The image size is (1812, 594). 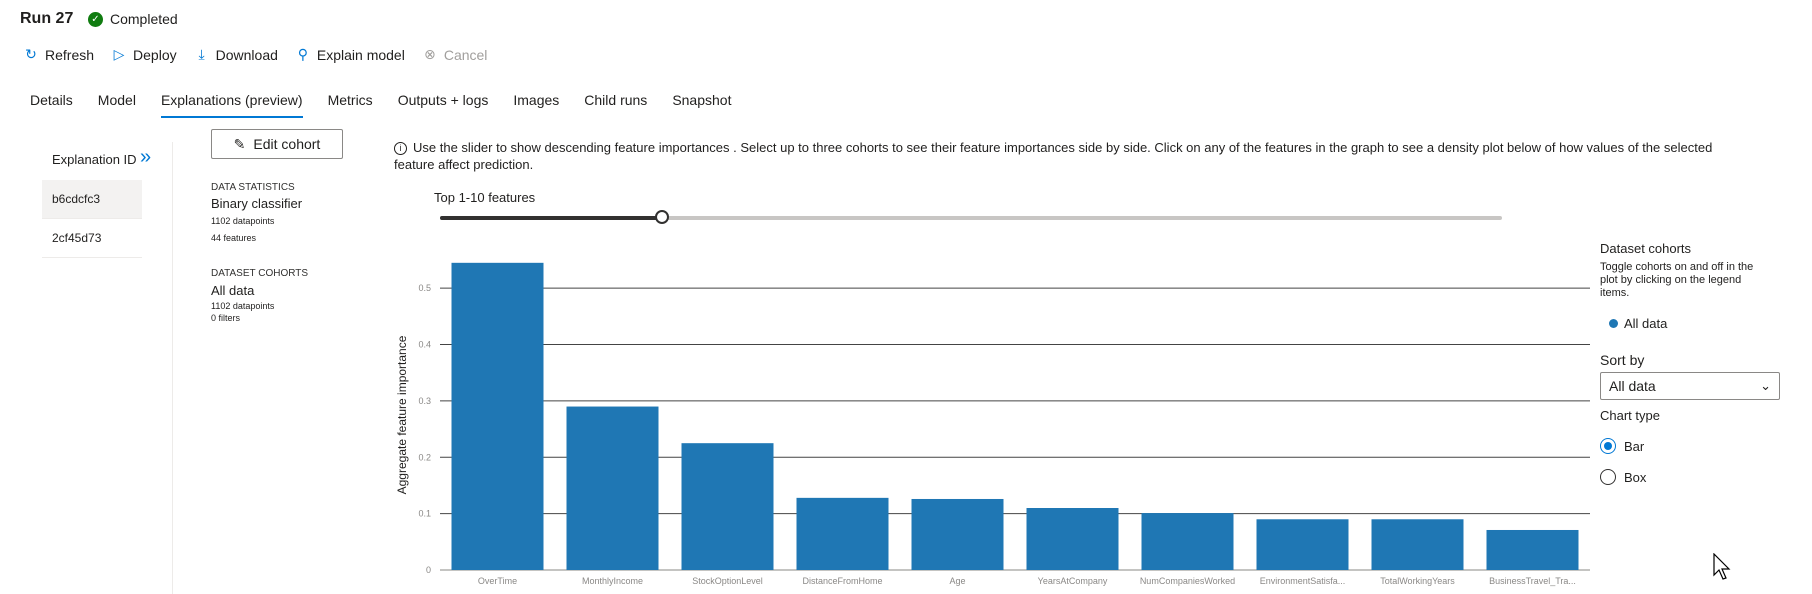 What do you see at coordinates (233, 290) in the screenshot?
I see `cohort-name: All data` at bounding box center [233, 290].